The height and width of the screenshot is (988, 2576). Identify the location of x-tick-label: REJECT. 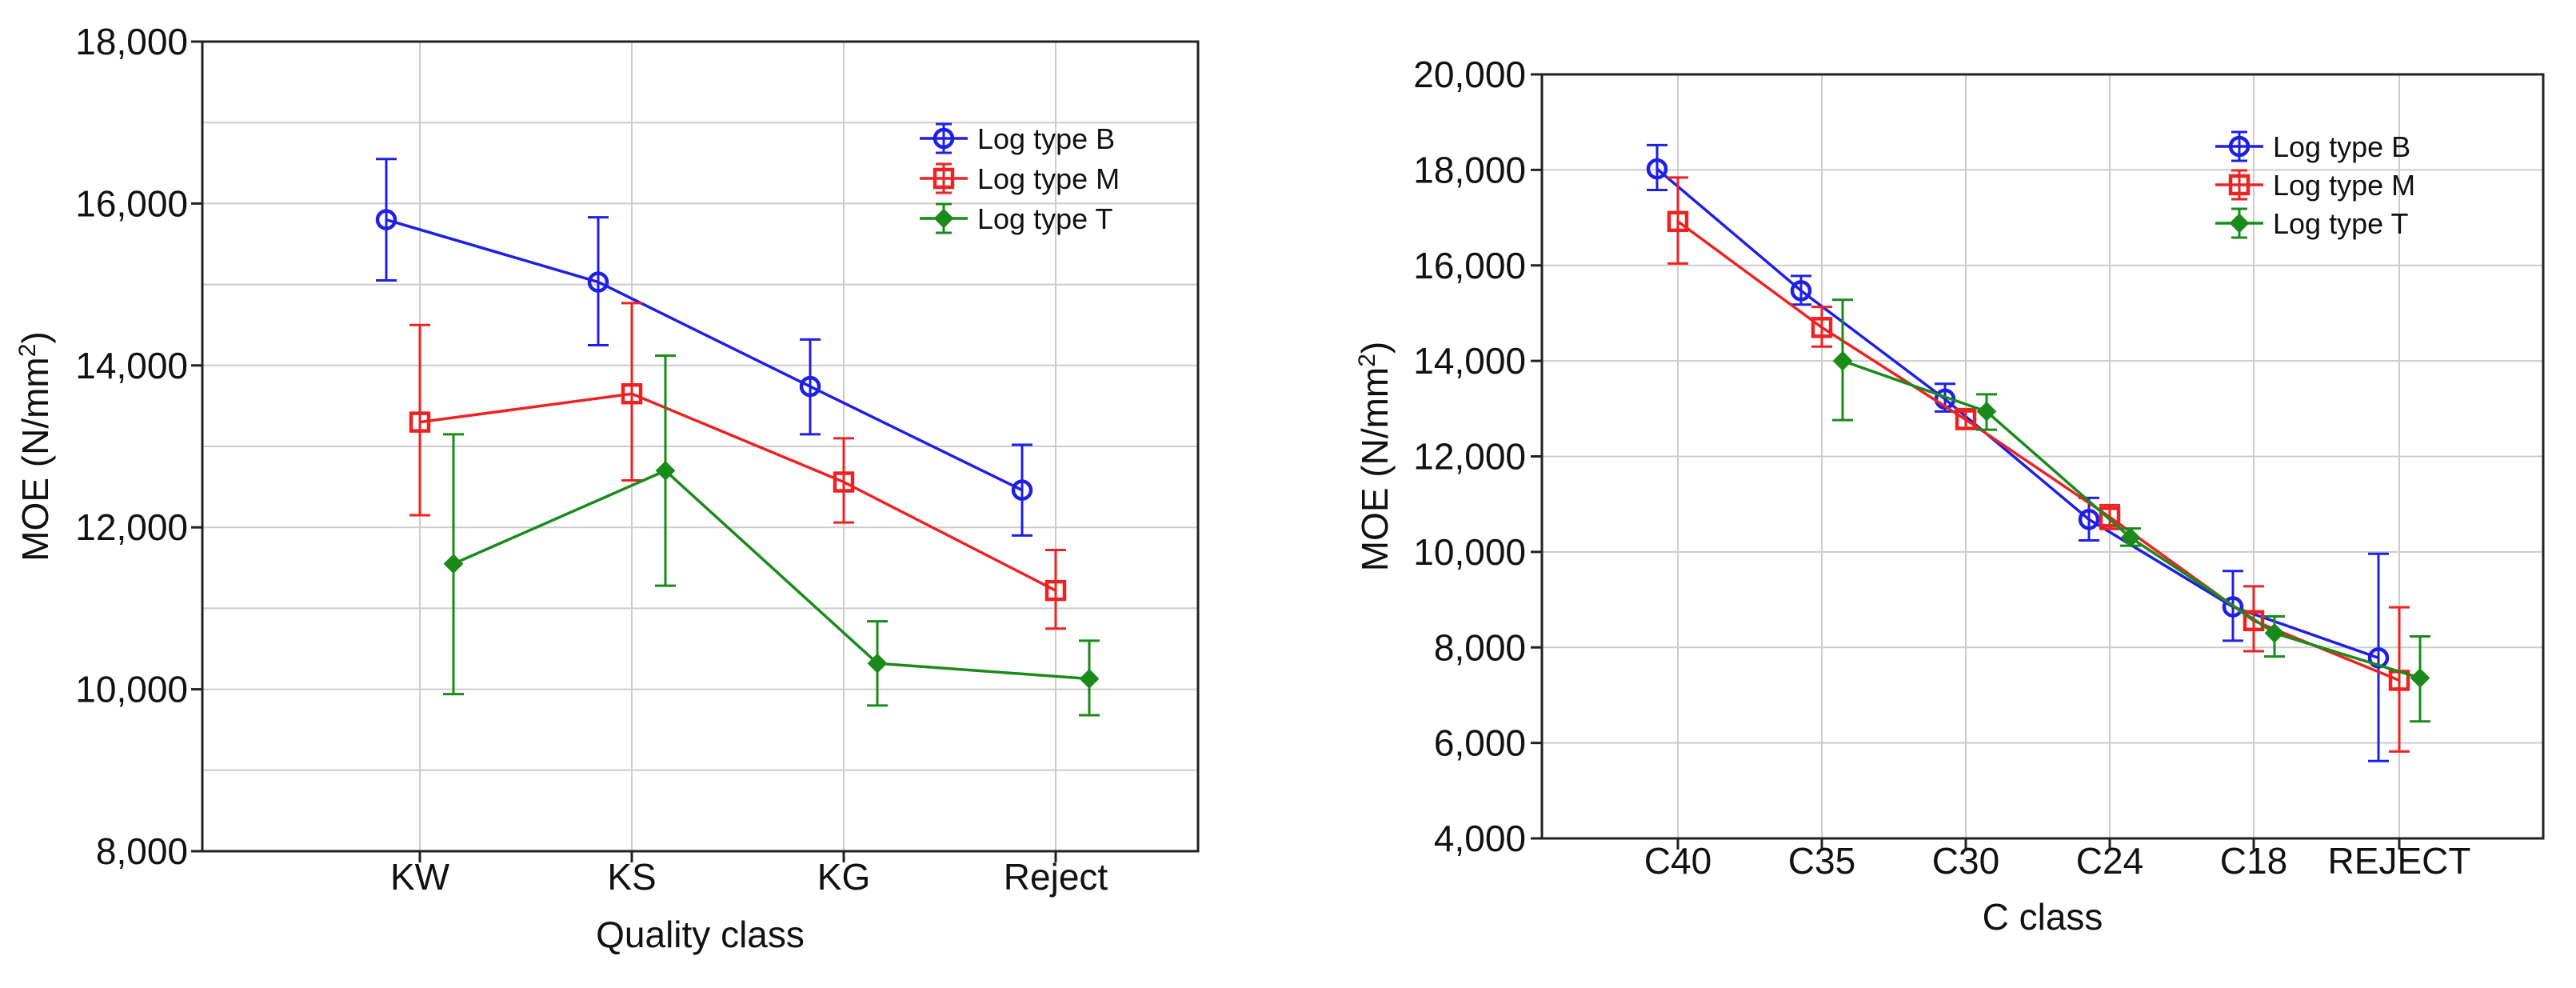
(2399, 861).